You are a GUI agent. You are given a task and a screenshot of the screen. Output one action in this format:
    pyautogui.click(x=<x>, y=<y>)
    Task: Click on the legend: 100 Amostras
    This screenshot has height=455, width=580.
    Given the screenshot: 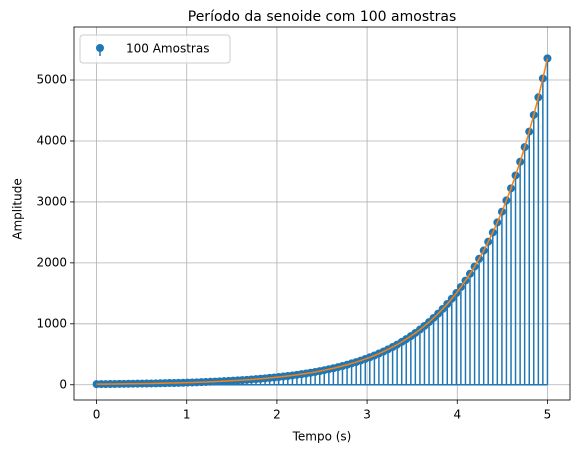 What is the action you would take?
    pyautogui.click(x=155, y=49)
    